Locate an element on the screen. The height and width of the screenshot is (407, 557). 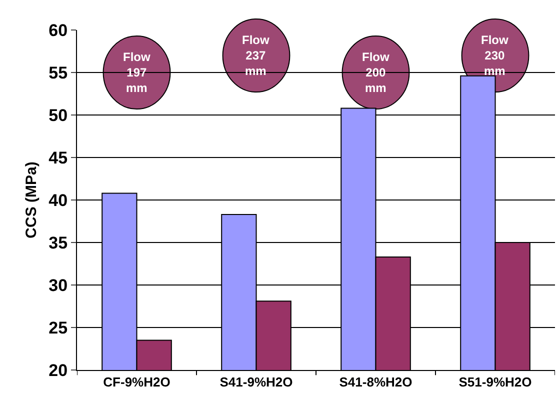
y-tick-label: 55 is located at coordinates (58, 72).